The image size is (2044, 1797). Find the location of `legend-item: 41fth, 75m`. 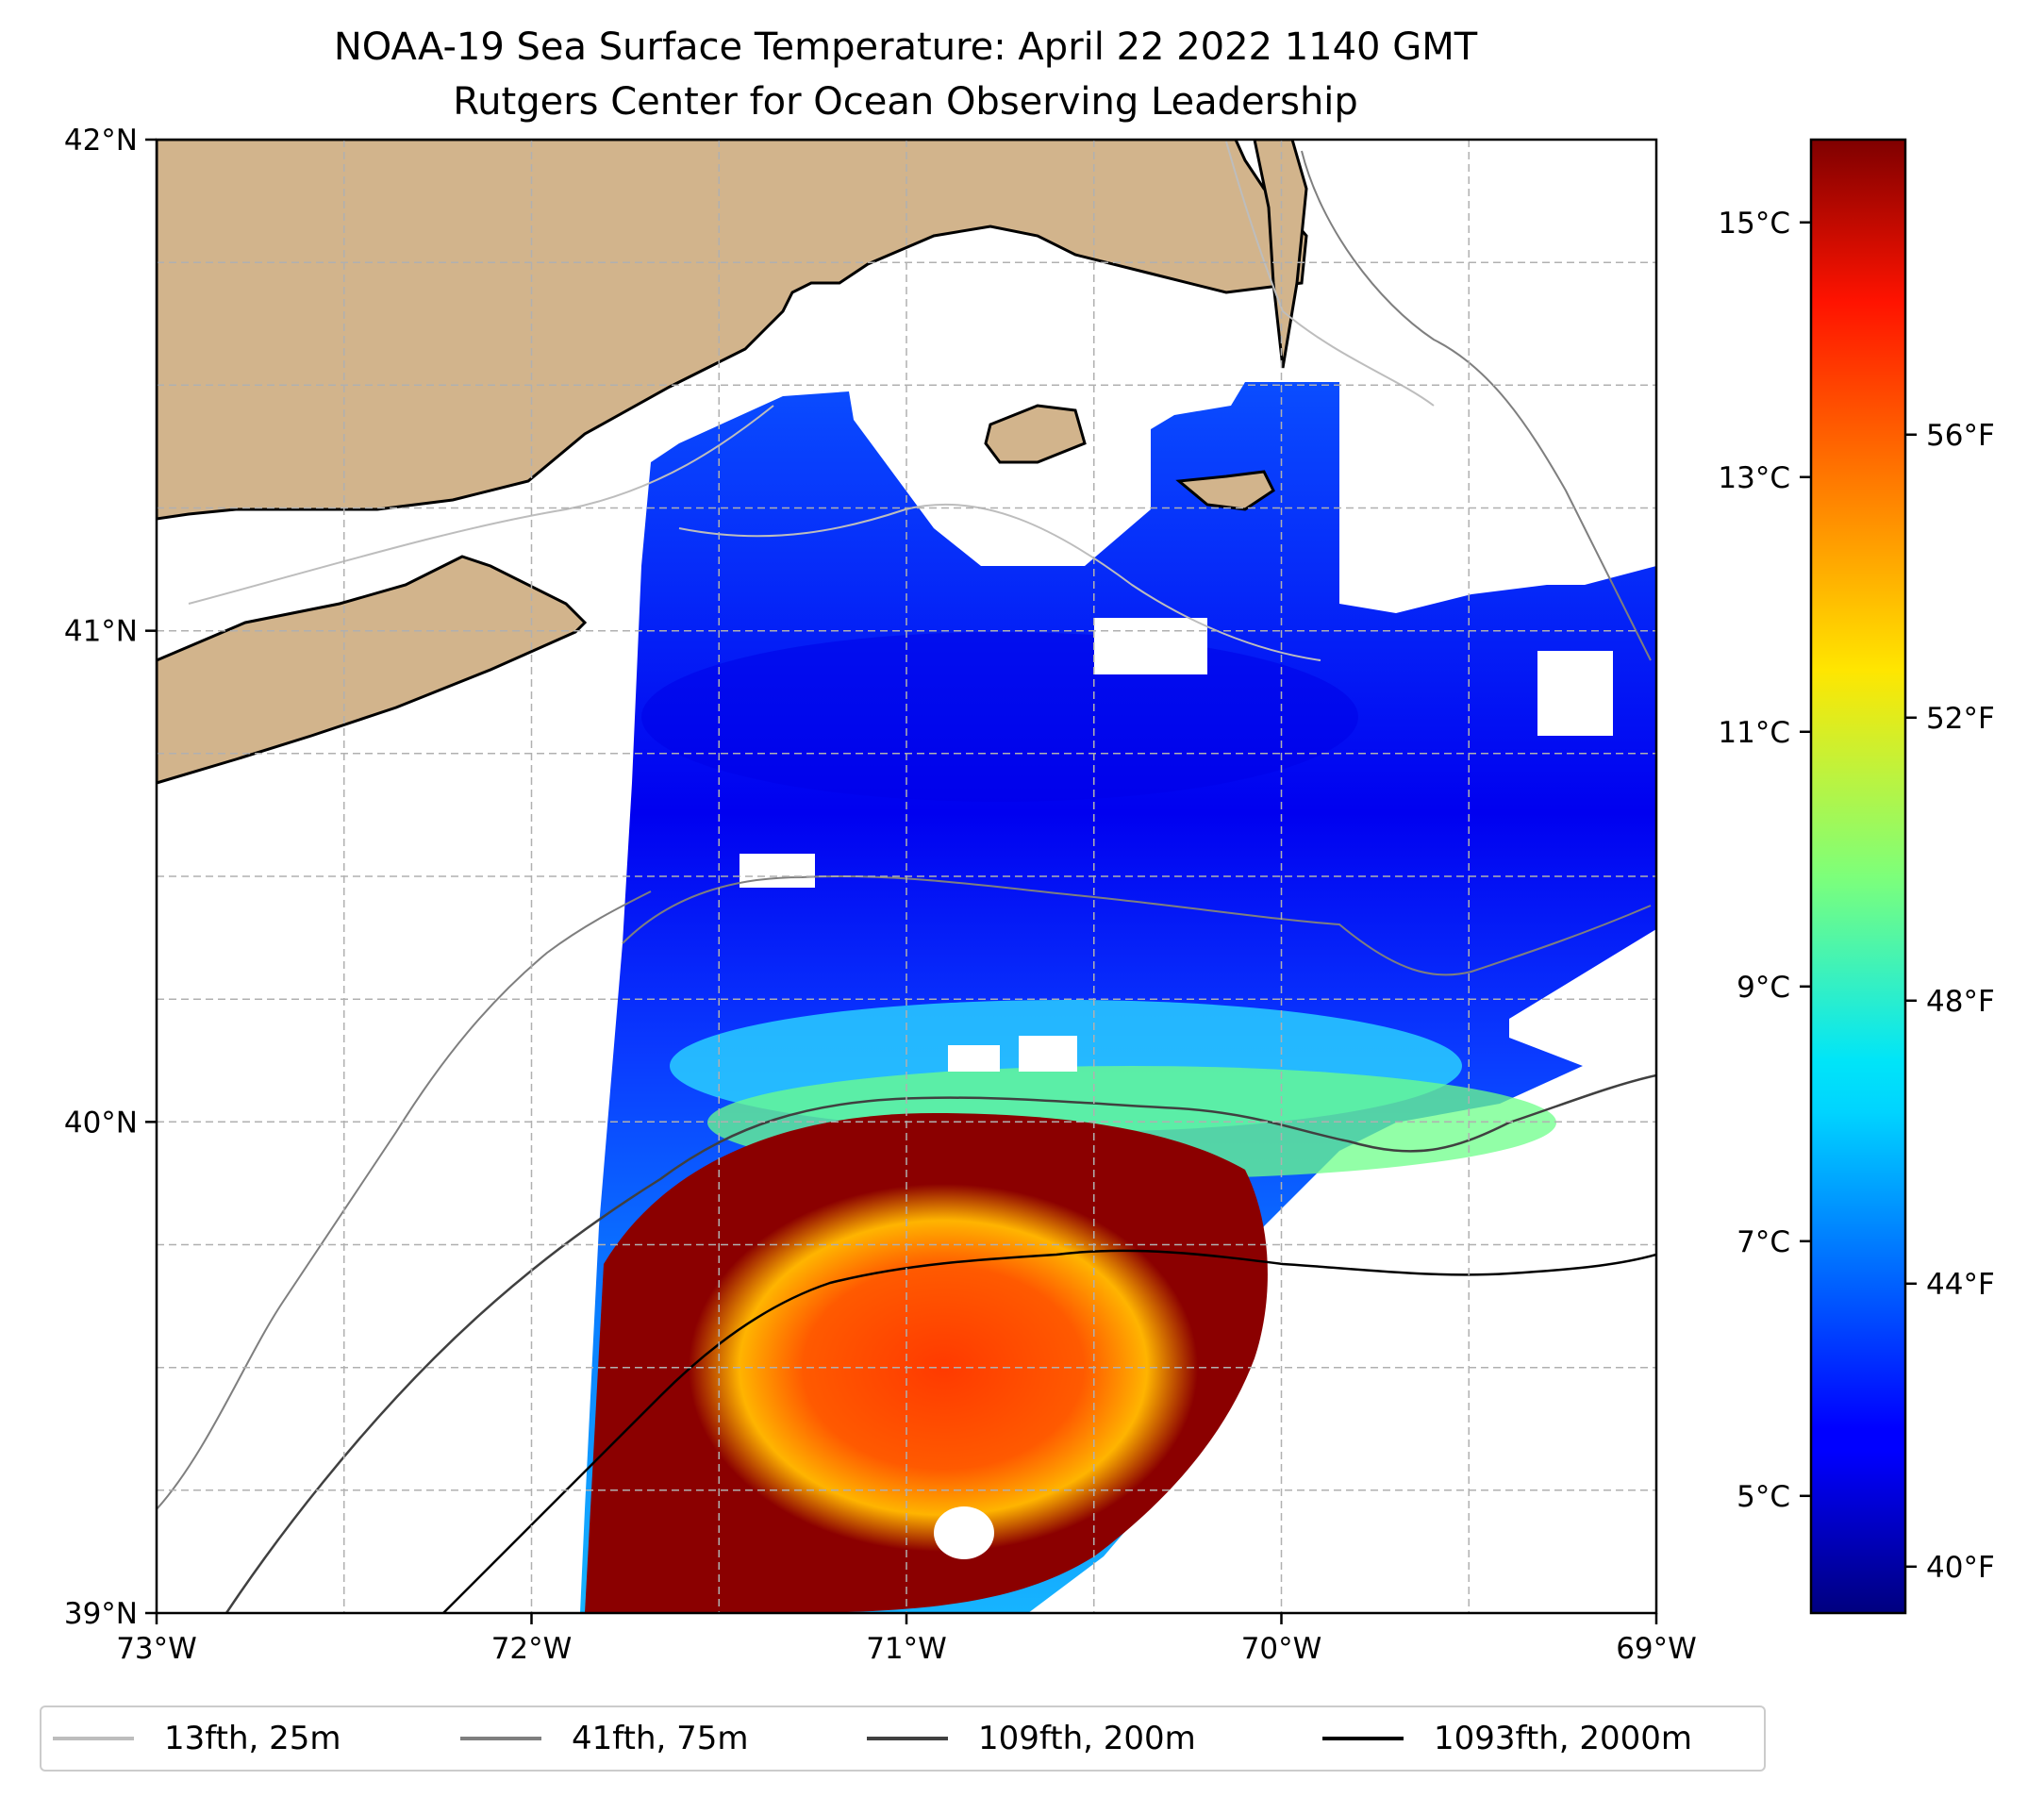

legend-item: 41fth, 75m is located at coordinates (605, 1738).